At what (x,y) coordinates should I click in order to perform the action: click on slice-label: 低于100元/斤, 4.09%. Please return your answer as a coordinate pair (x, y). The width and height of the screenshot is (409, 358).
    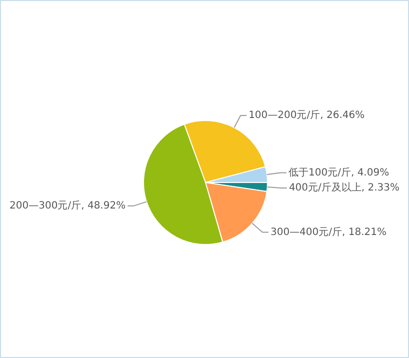
    Looking at the image, I should click on (339, 172).